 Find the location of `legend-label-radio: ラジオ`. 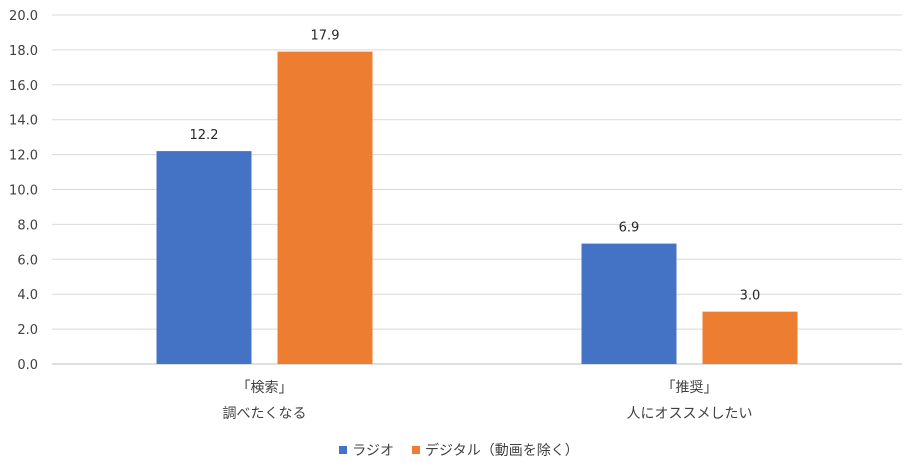

legend-label-radio: ラジオ is located at coordinates (373, 451).